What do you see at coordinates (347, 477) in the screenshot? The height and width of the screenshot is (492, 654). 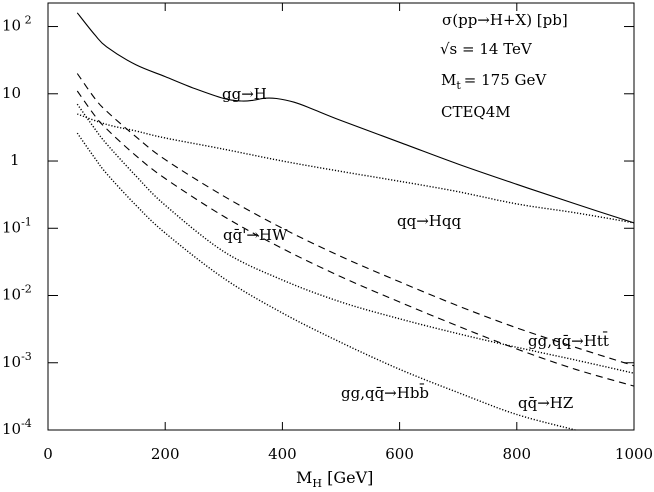 I see `x-axis-label-unit: [GeV]` at bounding box center [347, 477].